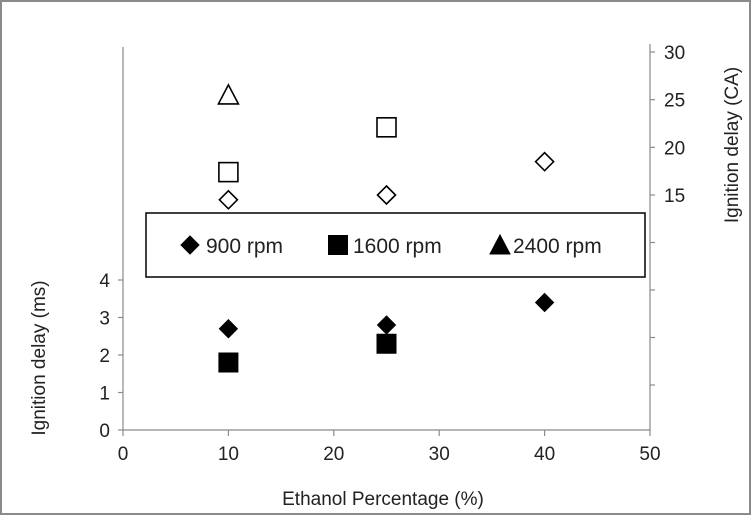  Describe the element at coordinates (104, 431) in the screenshot. I see `y-tick-label: 0` at that location.